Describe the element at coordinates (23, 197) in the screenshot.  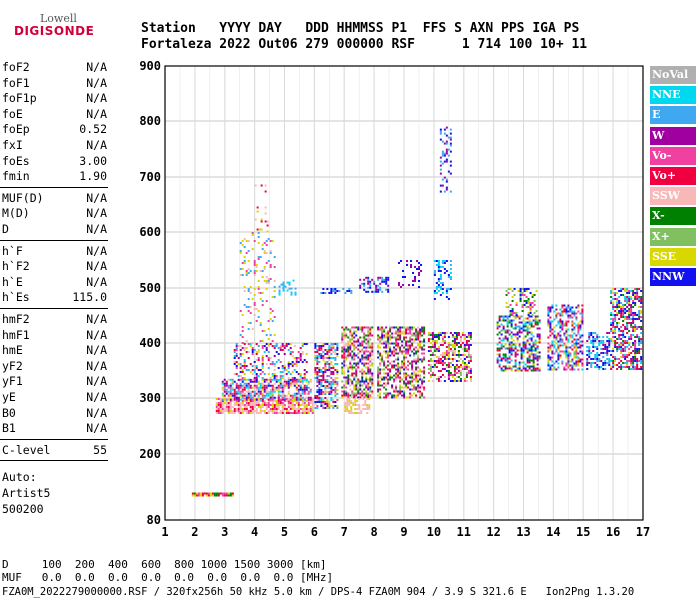
I see `param-label-mufd: MUF(D)` at that location.